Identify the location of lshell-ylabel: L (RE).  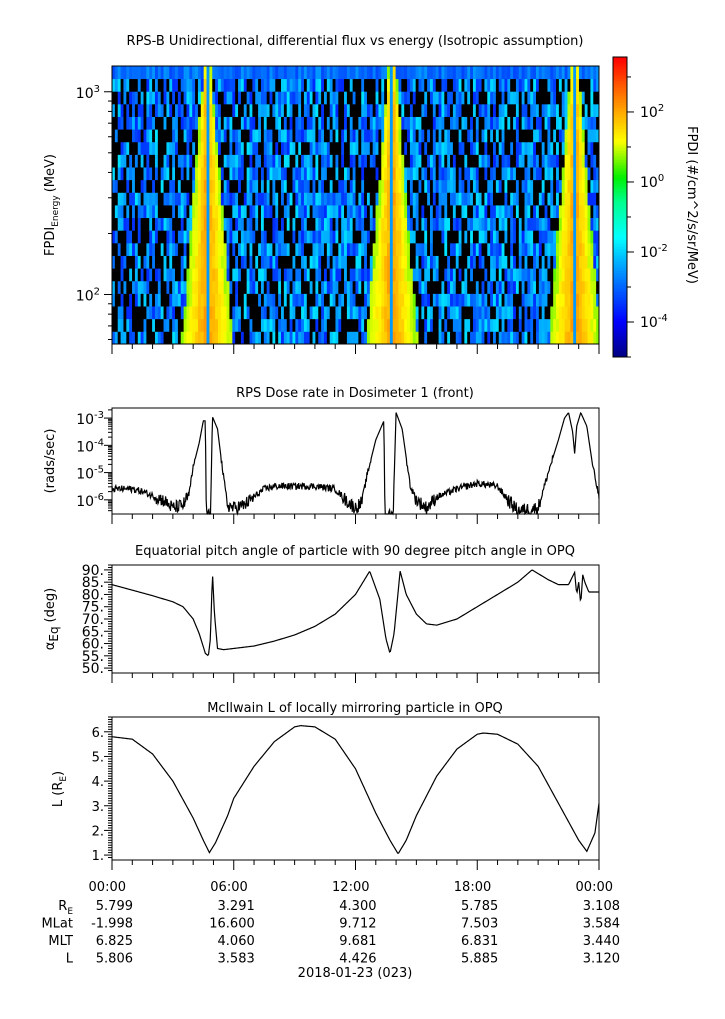
(60, 789).